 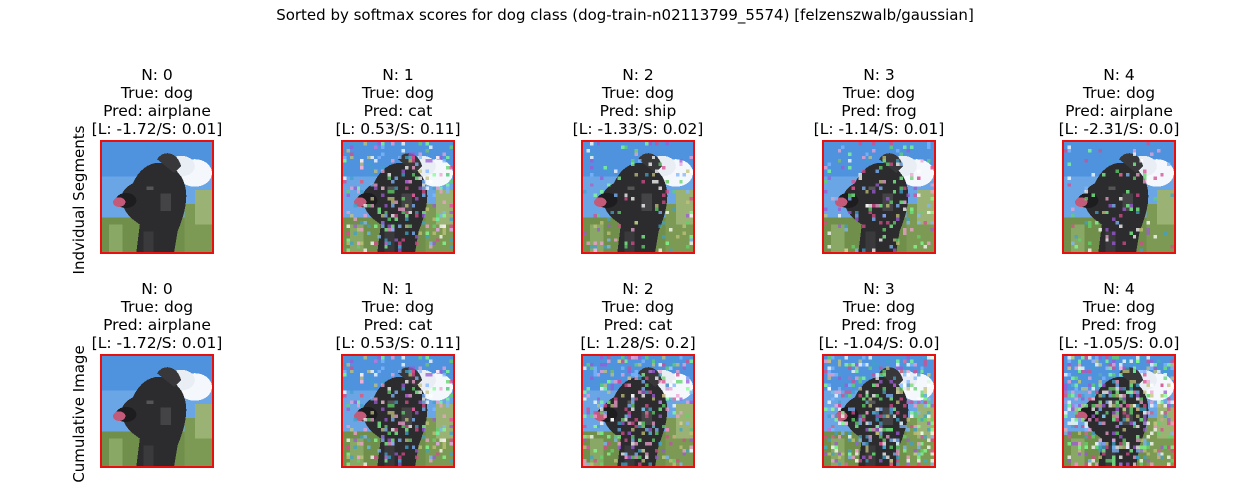 What do you see at coordinates (638, 129) in the screenshot?
I see `cell-title-scores: [L: -1.33/S: 0.02]` at bounding box center [638, 129].